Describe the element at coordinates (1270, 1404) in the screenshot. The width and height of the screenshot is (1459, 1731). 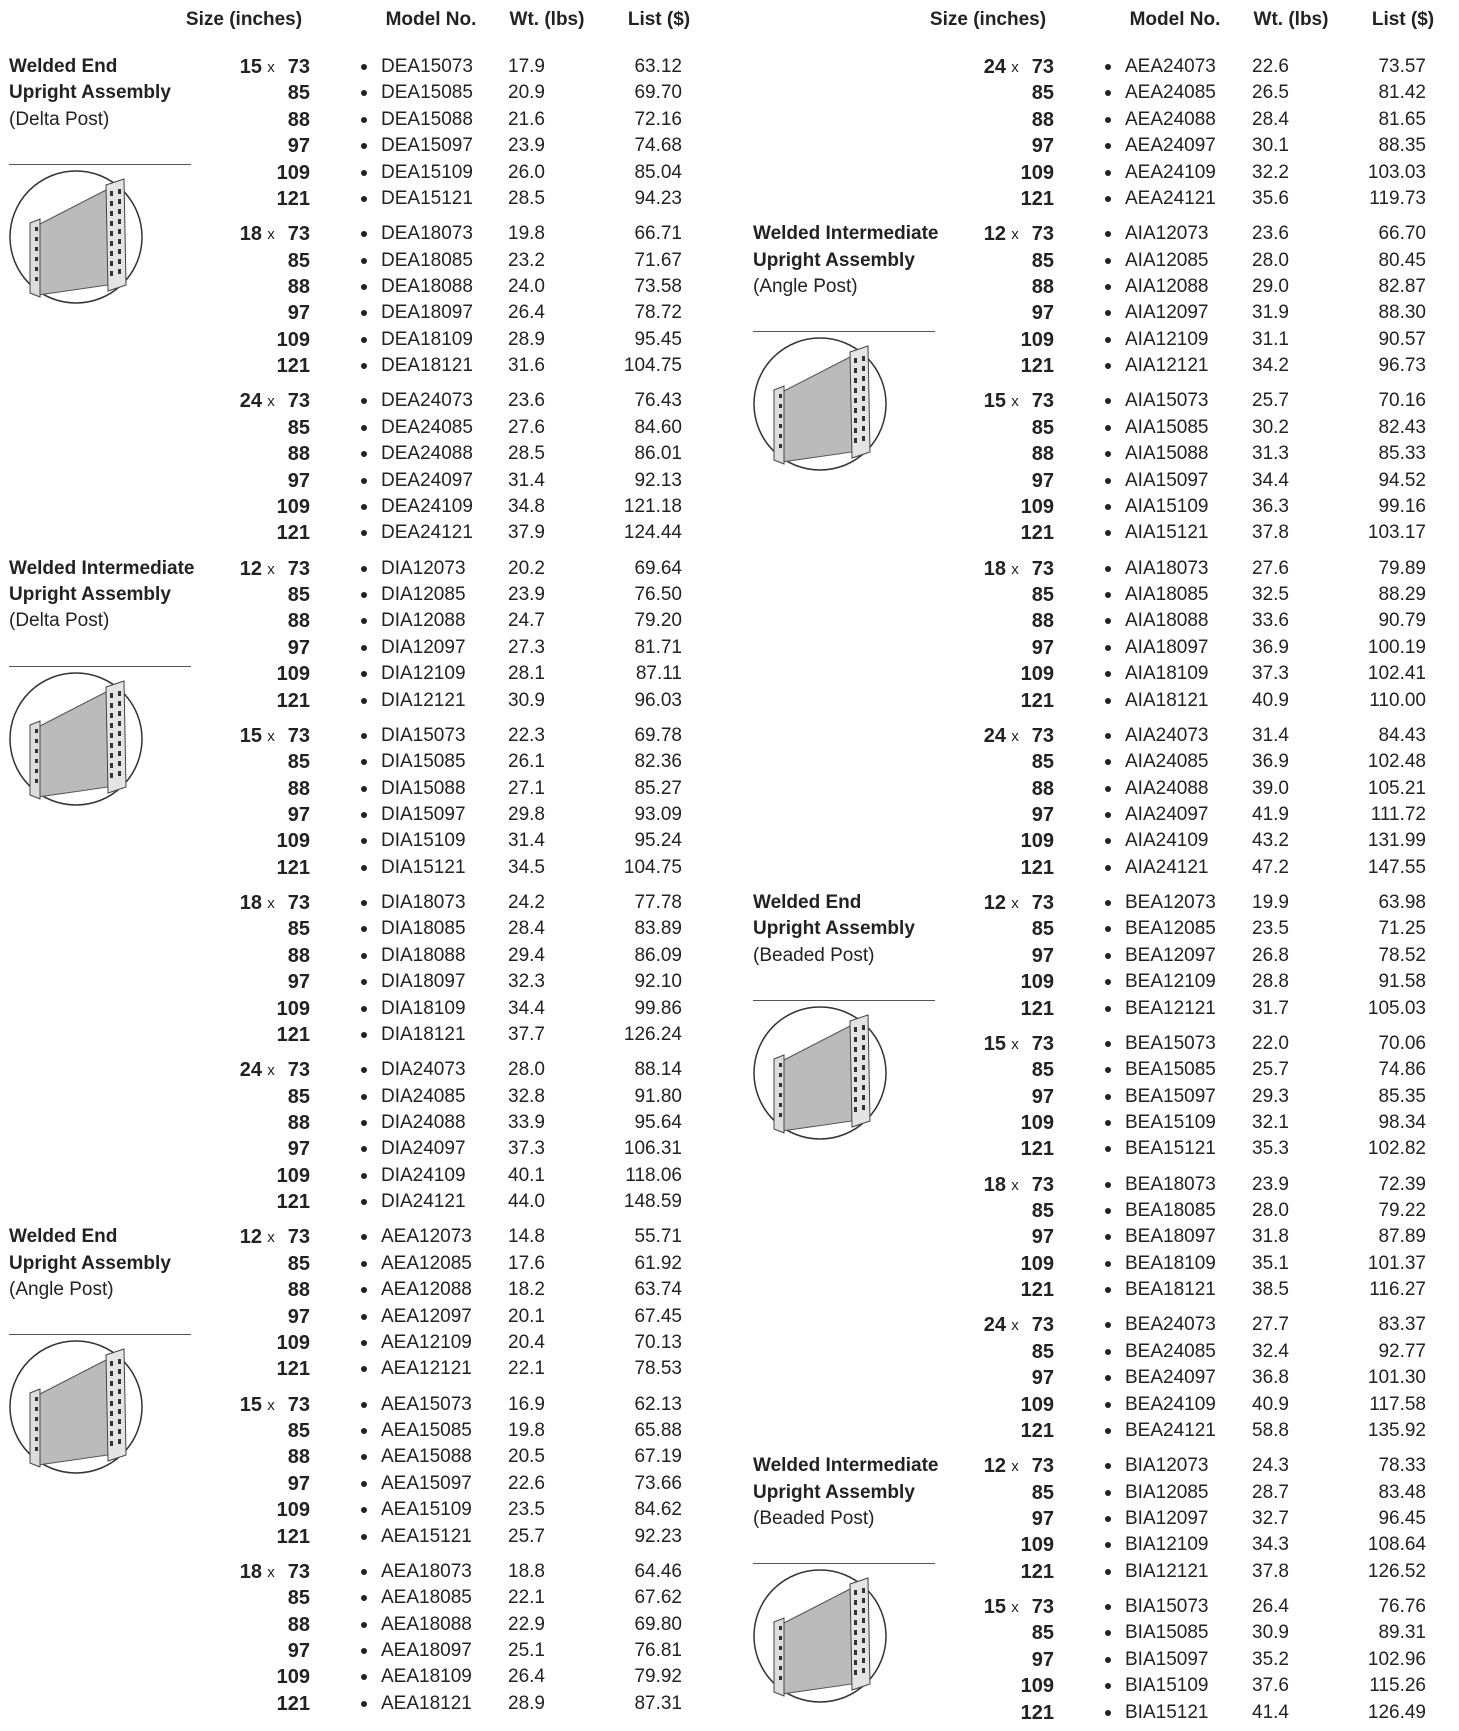
I see `weight: 40.9` at that location.